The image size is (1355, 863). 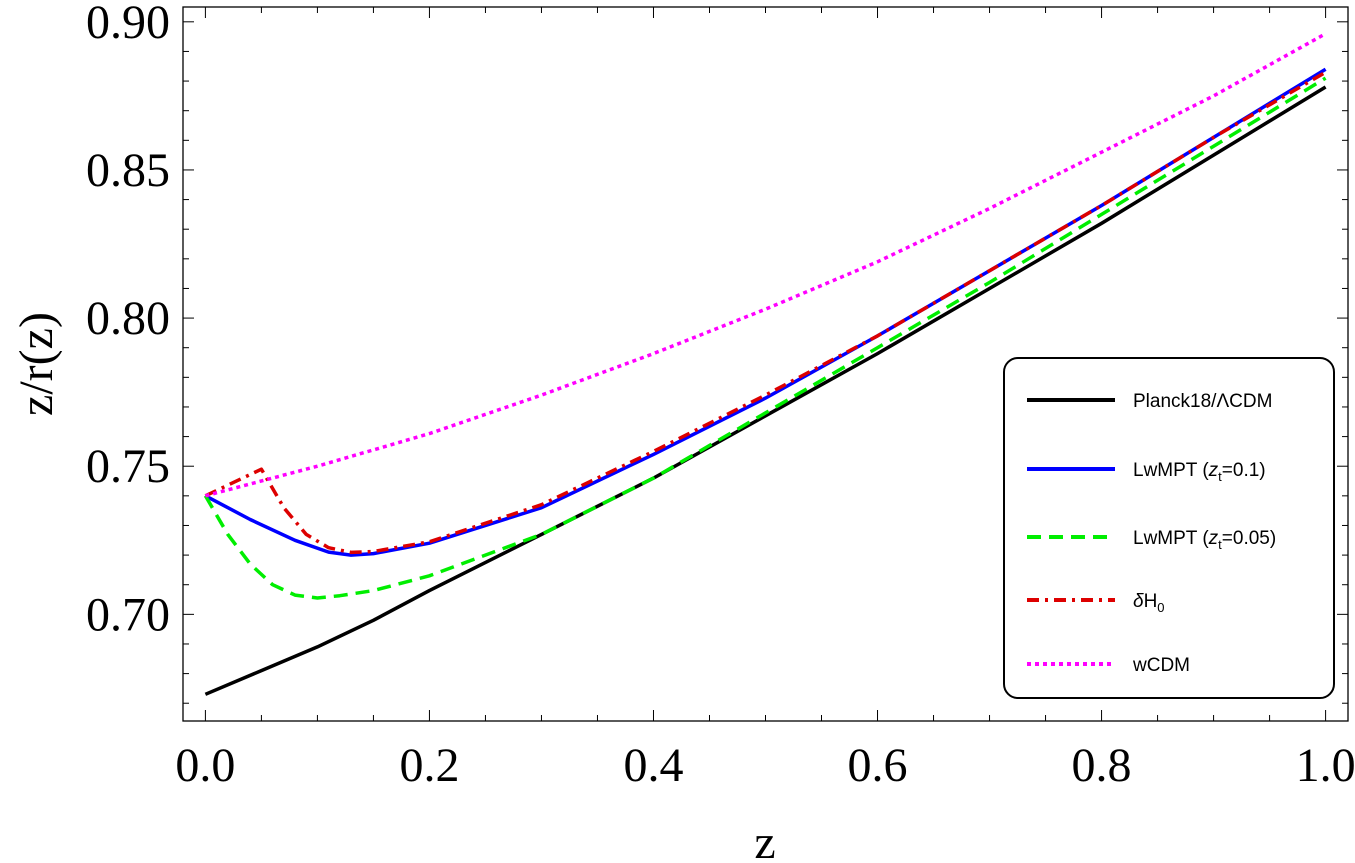 What do you see at coordinates (1149, 603) in the screenshot?
I see `legend-label: δH0` at bounding box center [1149, 603].